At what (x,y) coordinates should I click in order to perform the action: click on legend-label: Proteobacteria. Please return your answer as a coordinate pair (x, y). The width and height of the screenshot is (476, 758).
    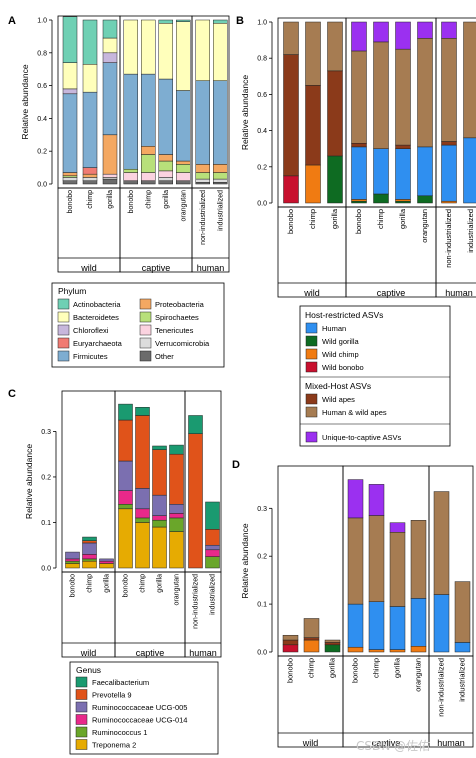
    Looking at the image, I should click on (180, 304).